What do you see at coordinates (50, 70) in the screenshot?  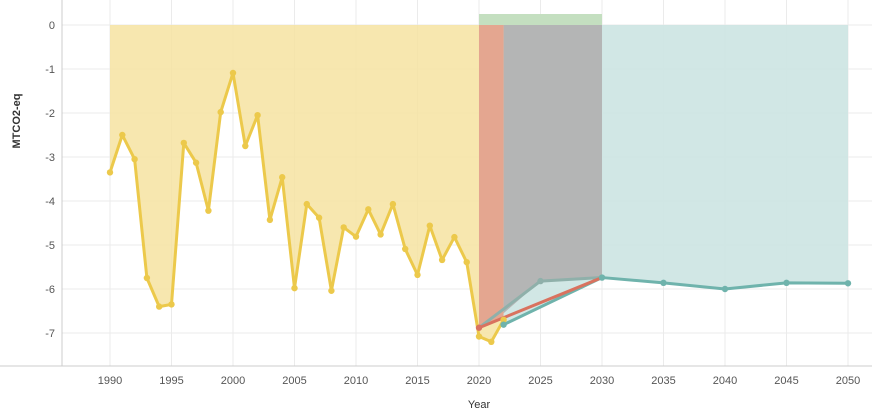 I see `y-tick-label: -1` at bounding box center [50, 70].